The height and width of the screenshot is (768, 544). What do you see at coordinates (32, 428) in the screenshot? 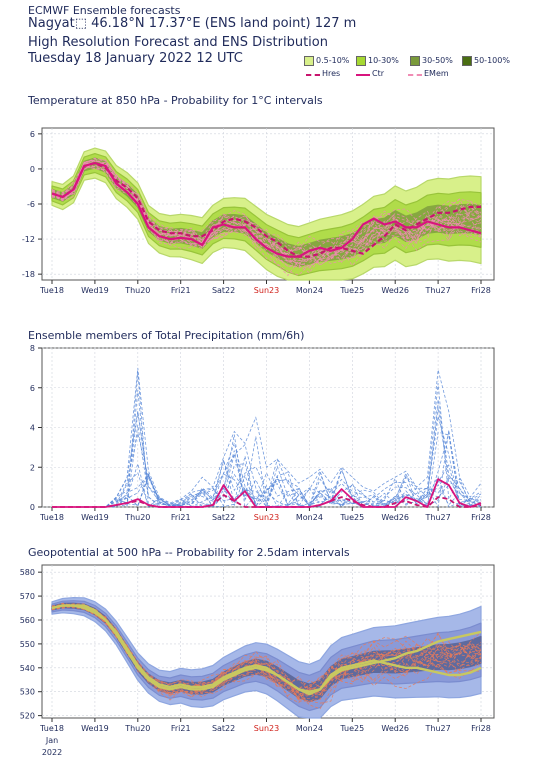
I see `y-tick-label: 4` at bounding box center [32, 428].